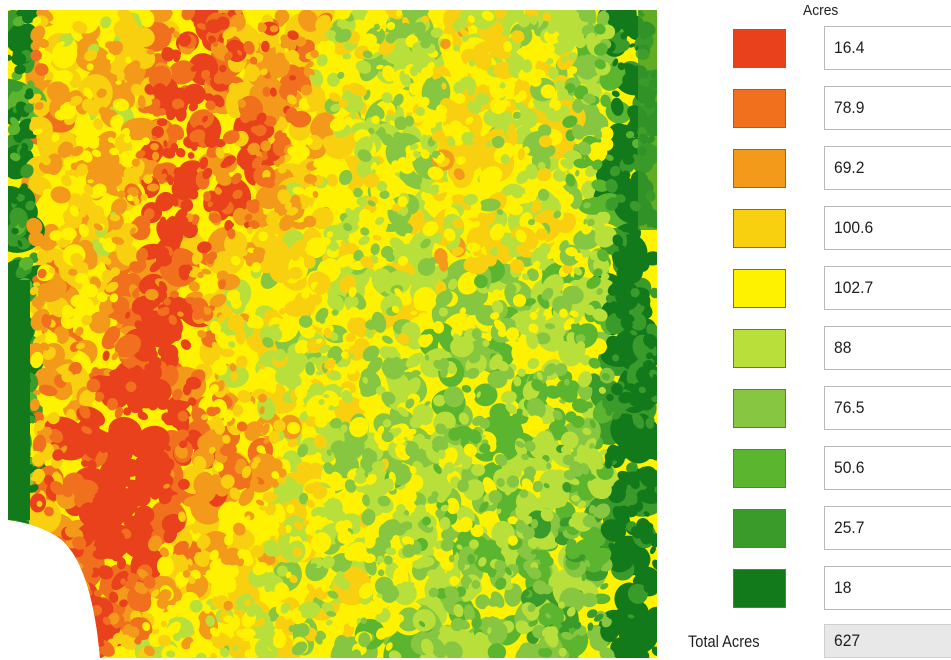  Describe the element at coordinates (19, 400) in the screenshot. I see `field-left-margin` at that location.